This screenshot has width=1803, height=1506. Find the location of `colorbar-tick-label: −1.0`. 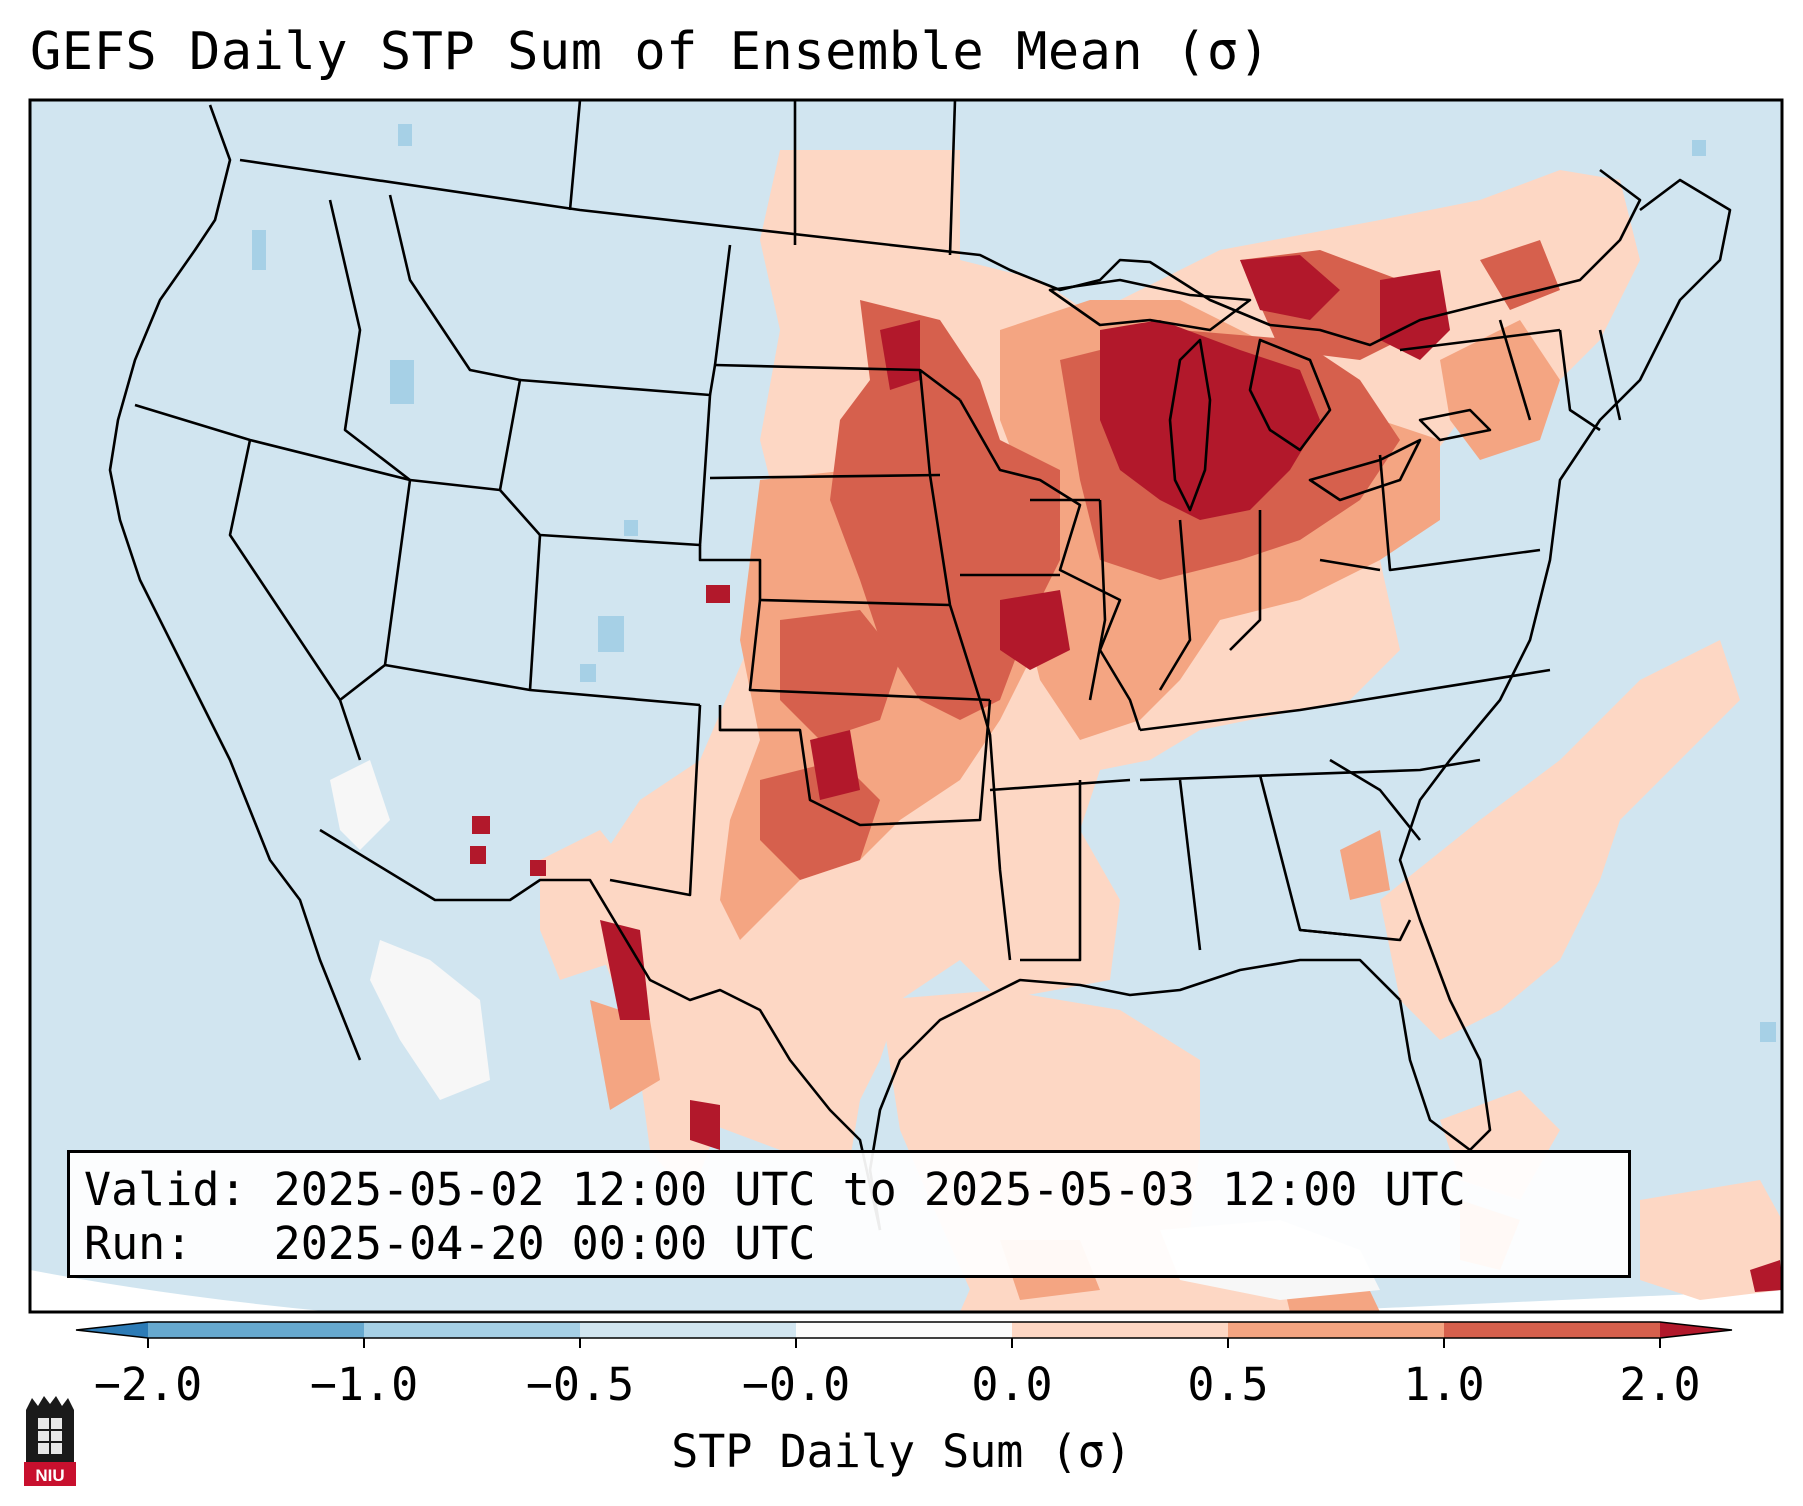

colorbar-tick-label: −1.0 is located at coordinates (364, 1384).